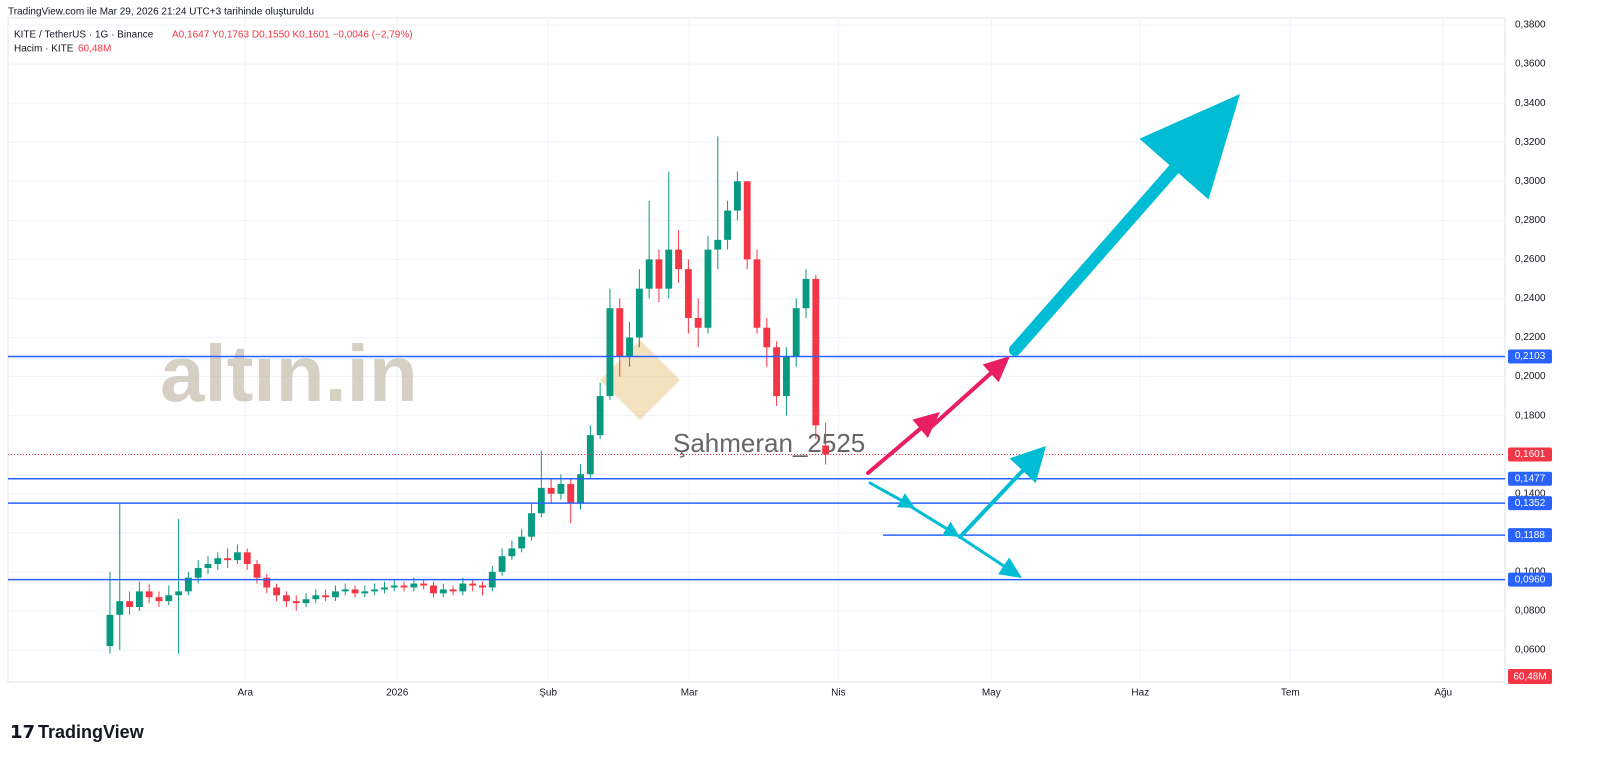  I want to click on x-tick-label: Tem, so click(1290, 693).